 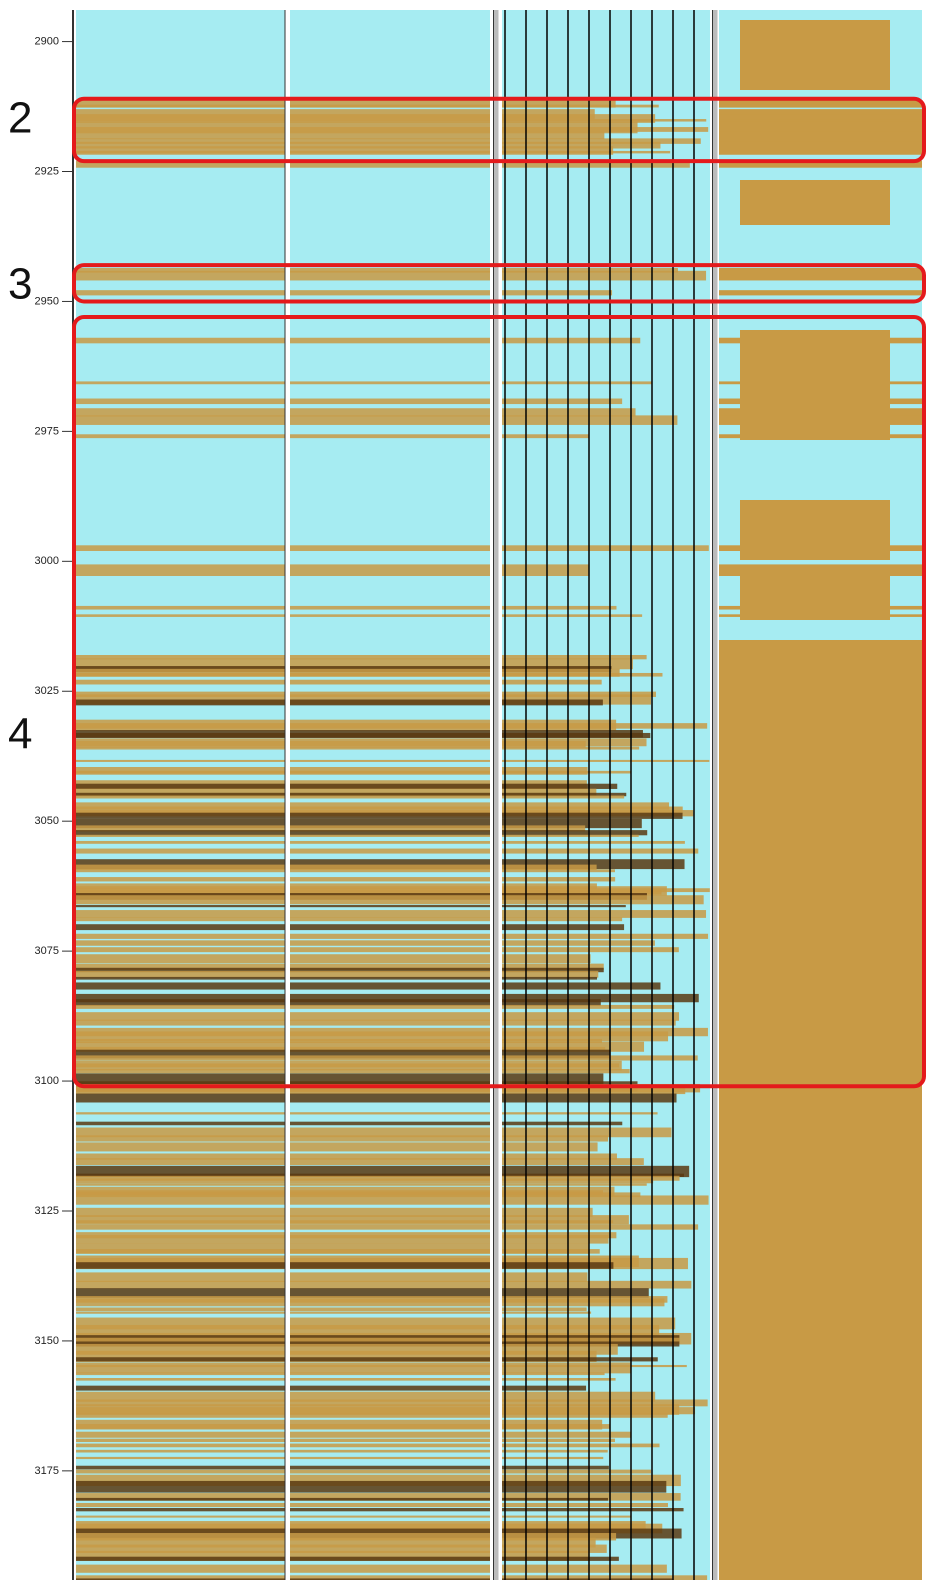 I want to click on y-tick-label: 2950, so click(x=47, y=301).